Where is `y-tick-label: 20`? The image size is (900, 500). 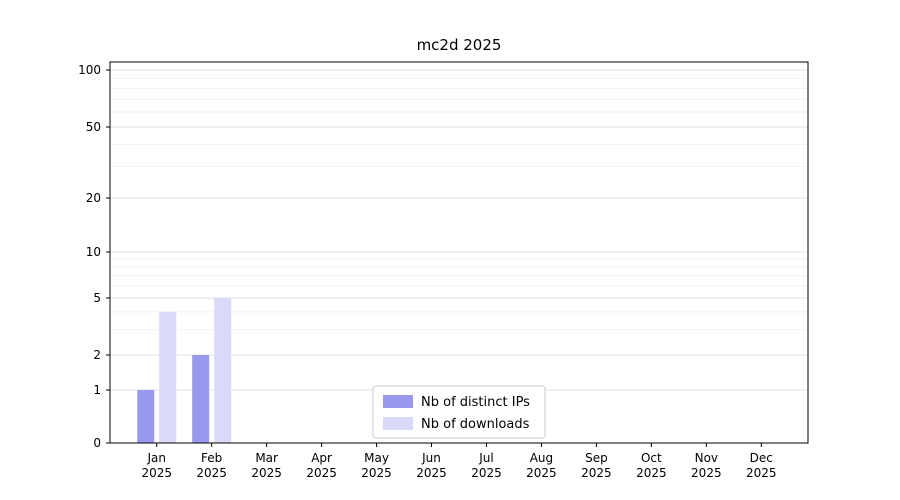 y-tick-label: 20 is located at coordinates (93, 198).